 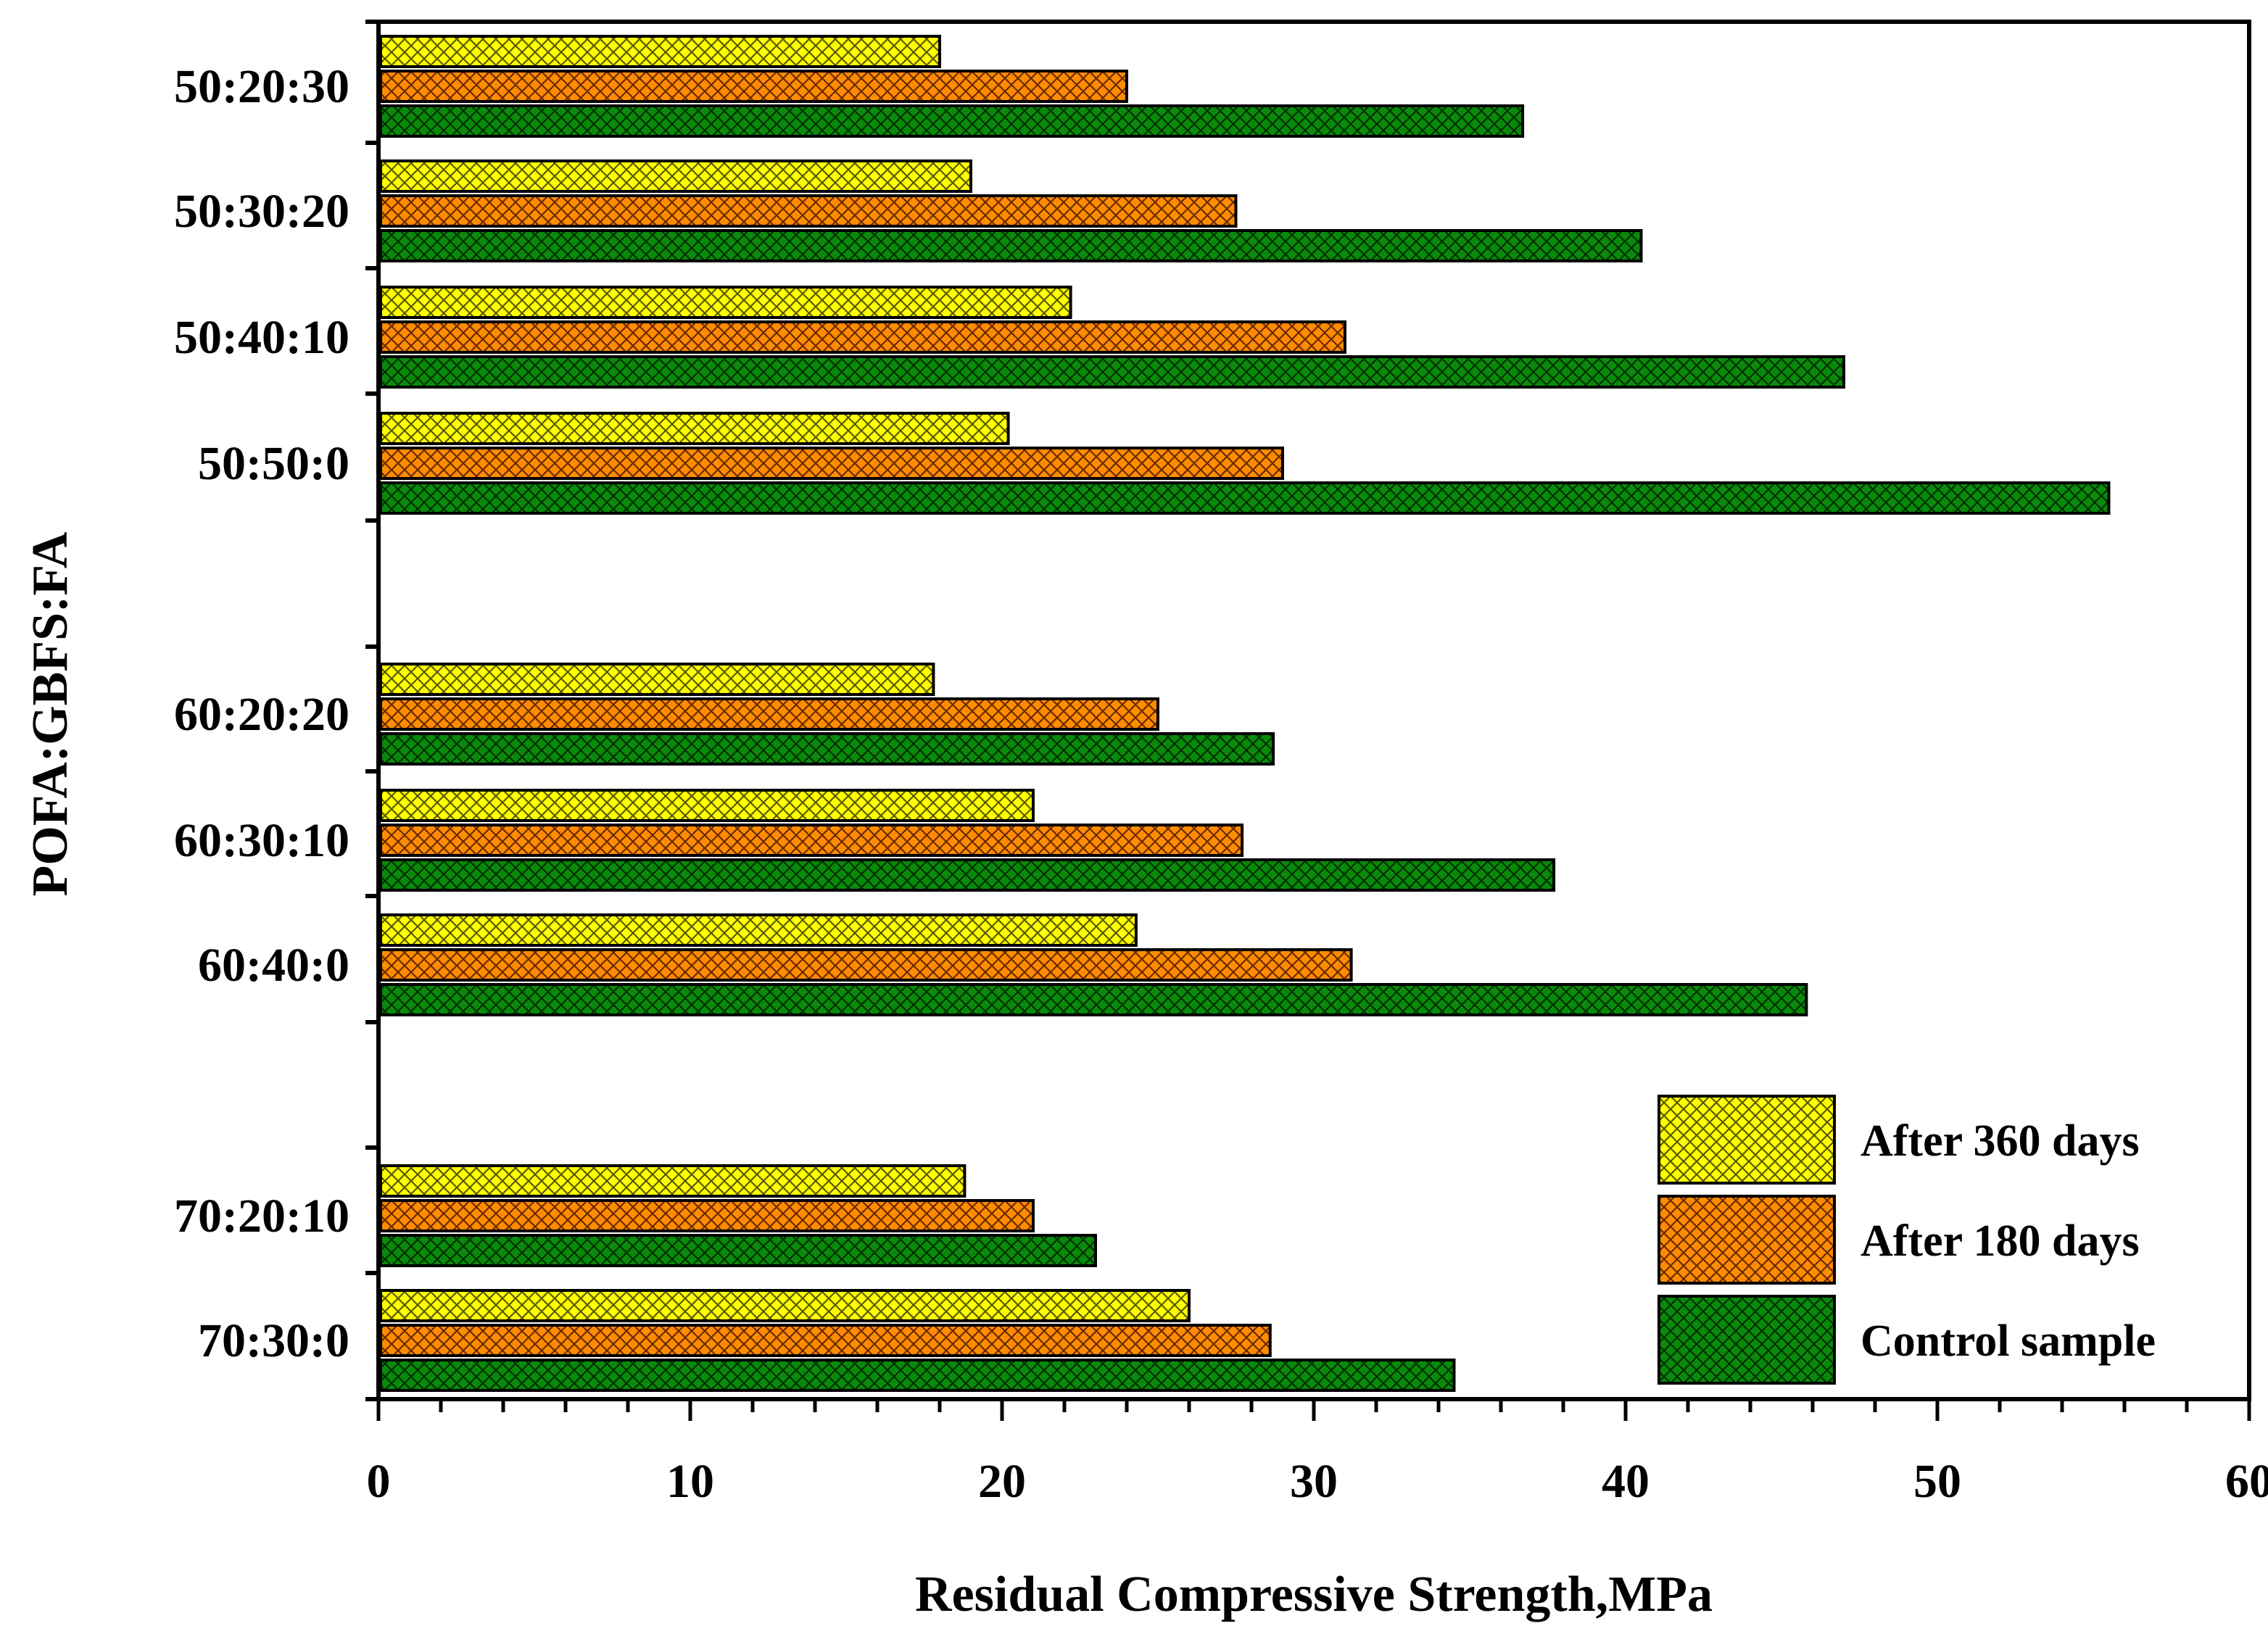 I want to click on bar-70-30-0-after-180-days, so click(x=825, y=1340).